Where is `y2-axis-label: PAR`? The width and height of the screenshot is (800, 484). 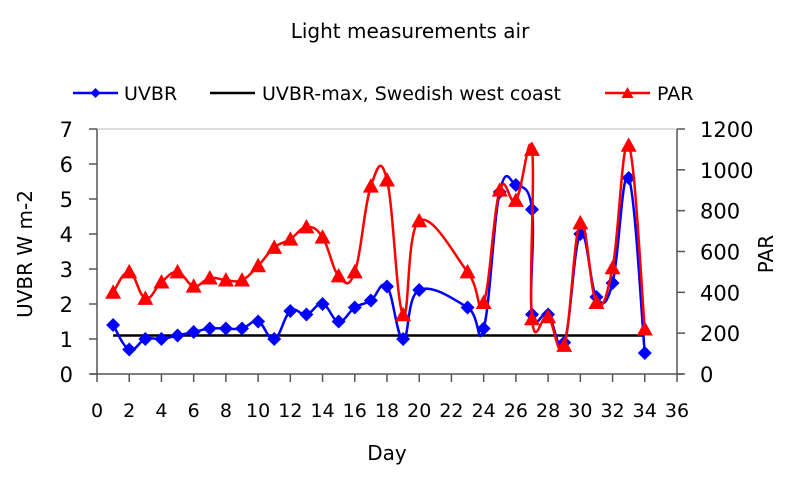 y2-axis-label: PAR is located at coordinates (766, 254).